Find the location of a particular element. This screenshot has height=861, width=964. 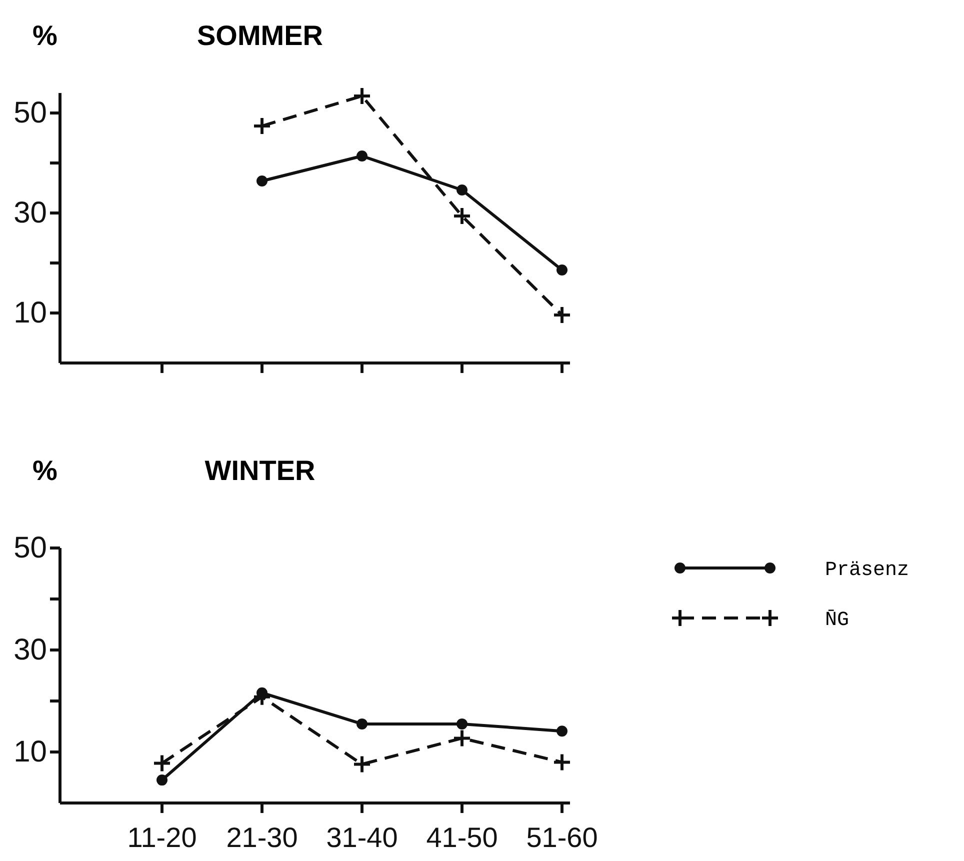

x-tick-label: 41-50 is located at coordinates (462, 837).